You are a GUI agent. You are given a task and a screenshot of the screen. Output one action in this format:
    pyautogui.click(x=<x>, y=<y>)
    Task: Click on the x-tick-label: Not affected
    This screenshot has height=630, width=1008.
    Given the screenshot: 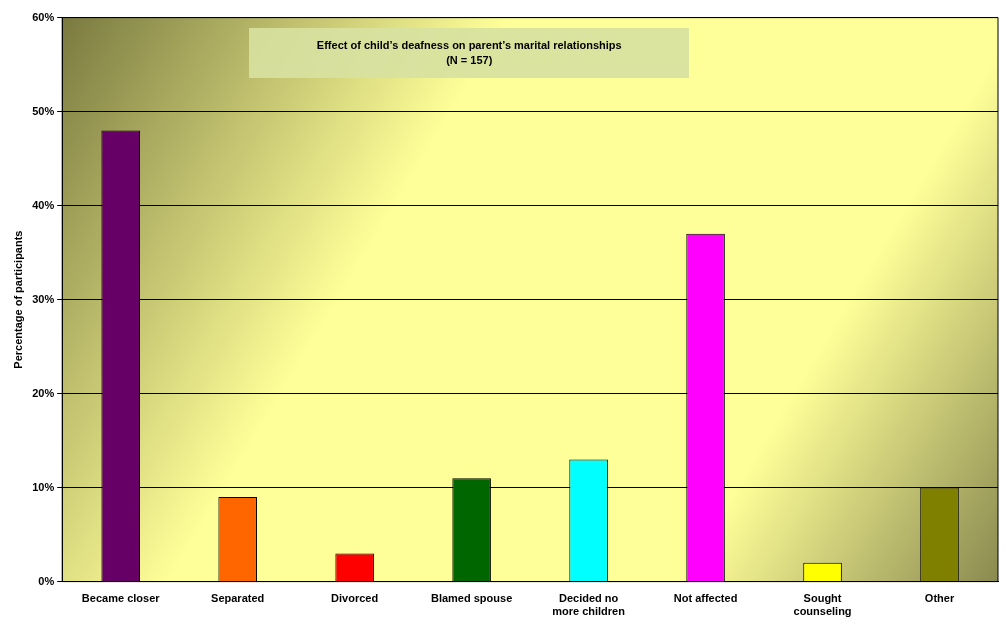 What is the action you would take?
    pyautogui.click(x=705, y=598)
    